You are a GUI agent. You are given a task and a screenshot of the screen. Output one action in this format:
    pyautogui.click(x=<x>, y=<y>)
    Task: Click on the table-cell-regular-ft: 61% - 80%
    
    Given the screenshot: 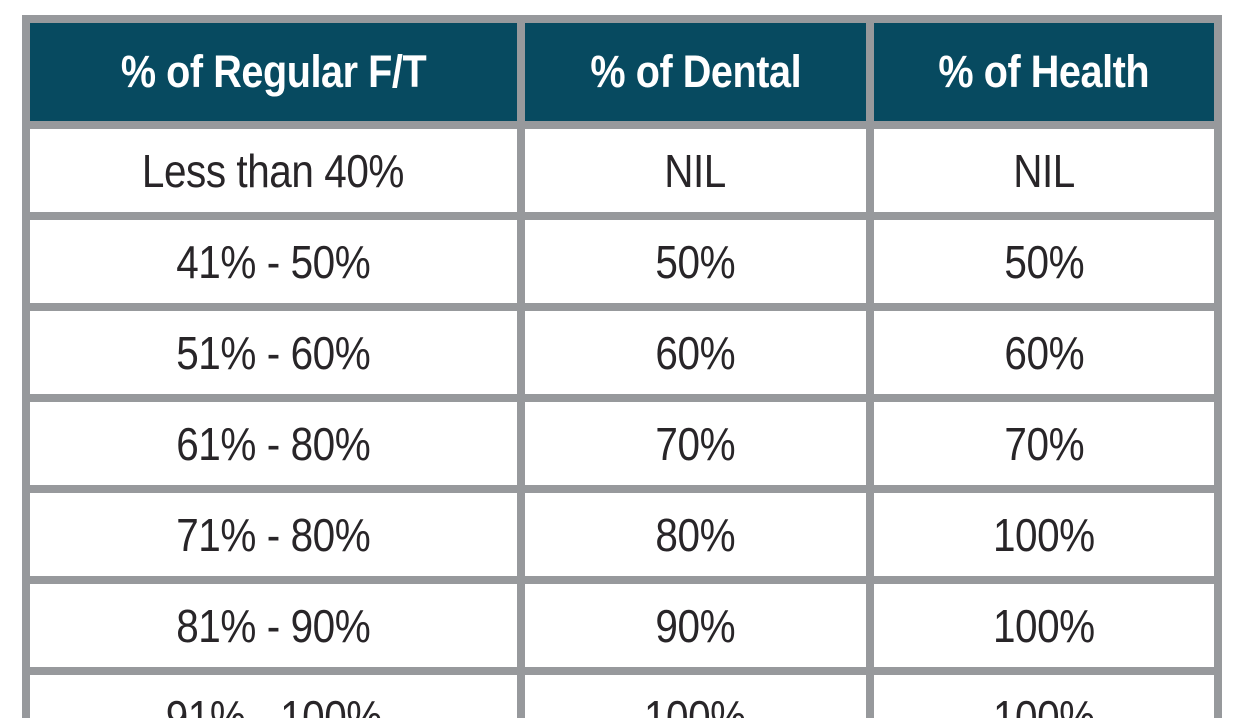 What is the action you would take?
    pyautogui.click(x=273, y=443)
    